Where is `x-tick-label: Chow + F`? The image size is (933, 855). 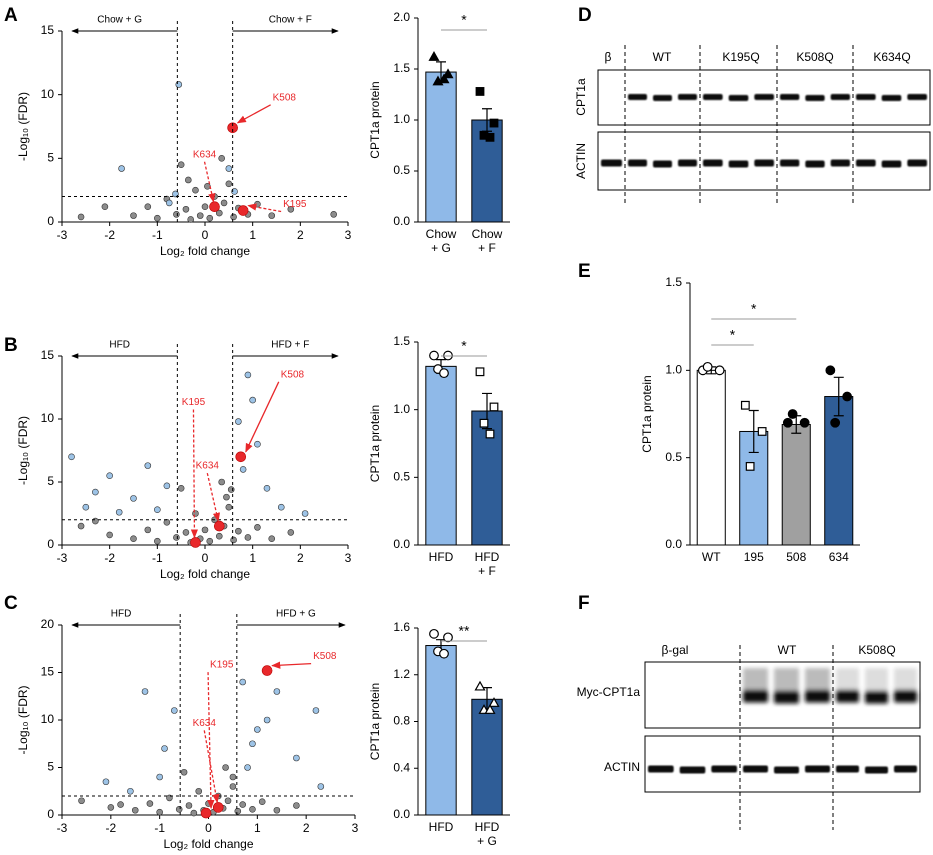 x-tick-label: Chow + F is located at coordinates (487, 241).